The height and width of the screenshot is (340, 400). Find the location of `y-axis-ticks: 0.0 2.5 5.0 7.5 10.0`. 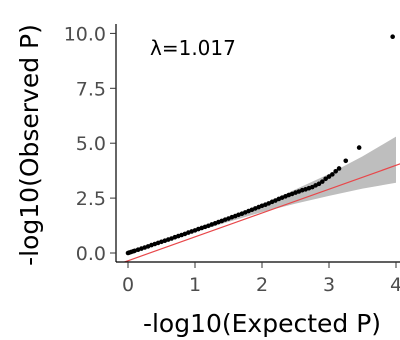

y-axis-ticks: 0.0 2.5 5.0 7.5 10.0 is located at coordinates (90, 144).